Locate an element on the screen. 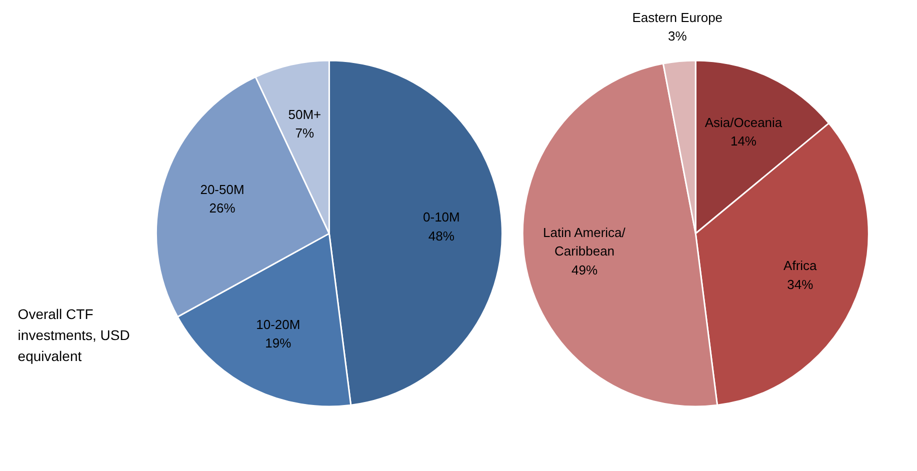  data-label: 34% is located at coordinates (800, 284).